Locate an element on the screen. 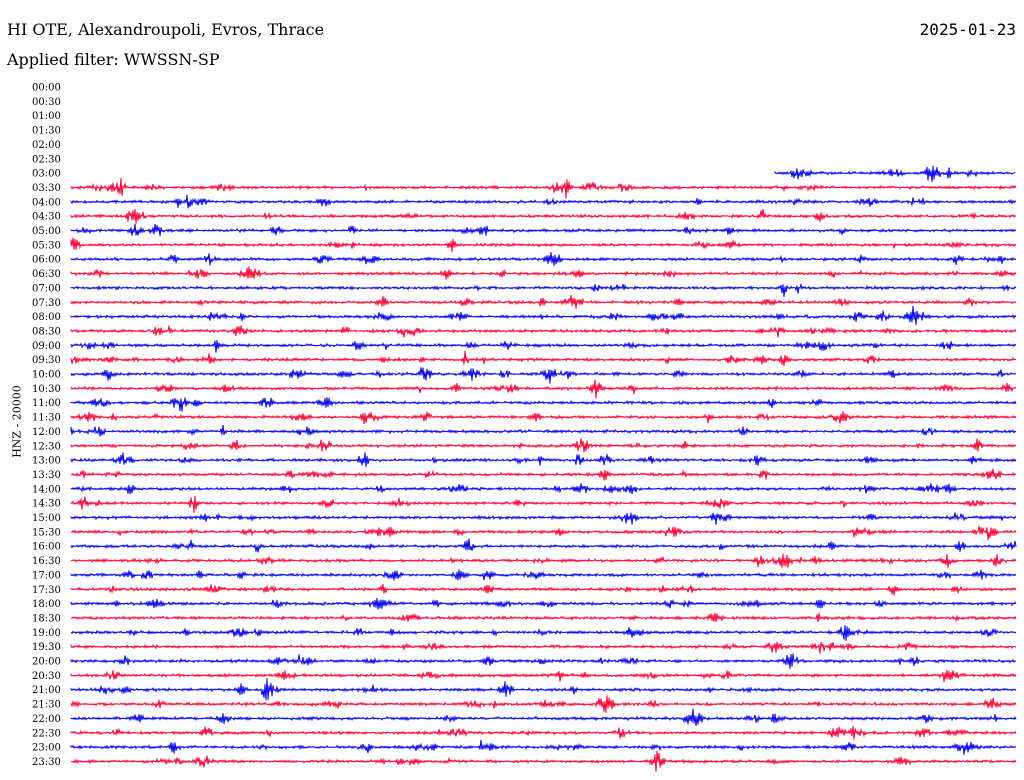 The height and width of the screenshot is (780, 1024). time-label: 06:30 is located at coordinates (46, 274).